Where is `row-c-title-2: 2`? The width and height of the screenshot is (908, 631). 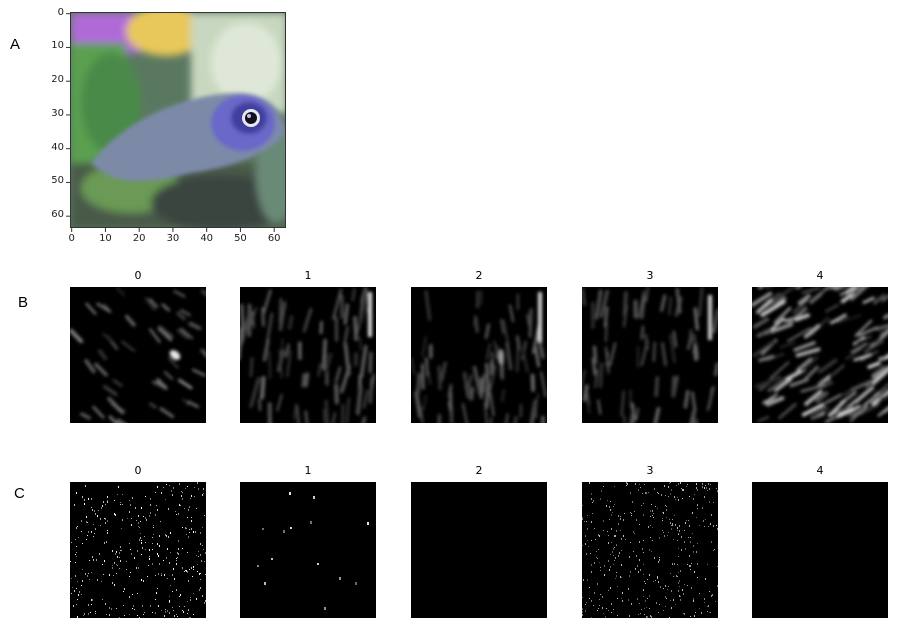
row-c-title-2: 2 is located at coordinates (479, 470).